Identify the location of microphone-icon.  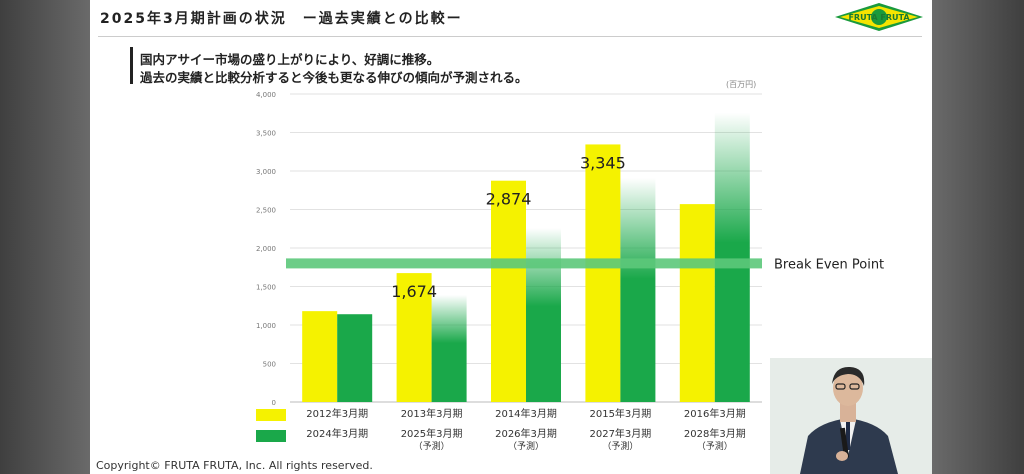
(844, 443).